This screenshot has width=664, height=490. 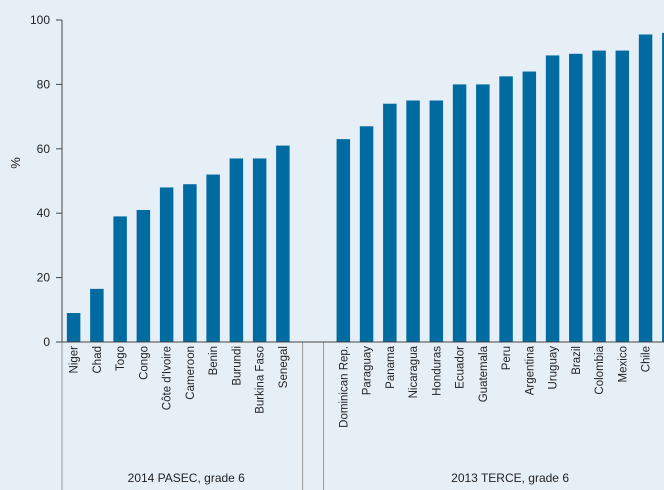 What do you see at coordinates (213, 258) in the screenshot?
I see `bar-benin` at bounding box center [213, 258].